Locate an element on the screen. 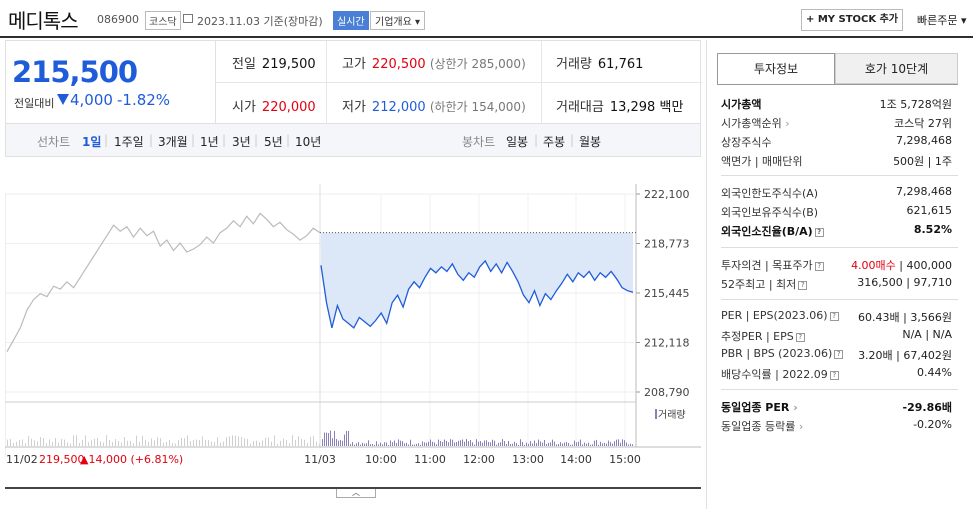 The width and height of the screenshot is (973, 509). collapse-chart-button: ︿ is located at coordinates (356, 493).